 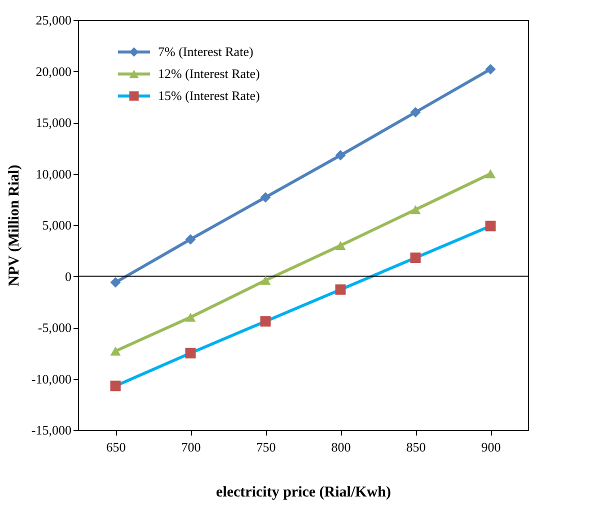 I want to click on y-tick-label: 25,000, so click(x=54, y=20).